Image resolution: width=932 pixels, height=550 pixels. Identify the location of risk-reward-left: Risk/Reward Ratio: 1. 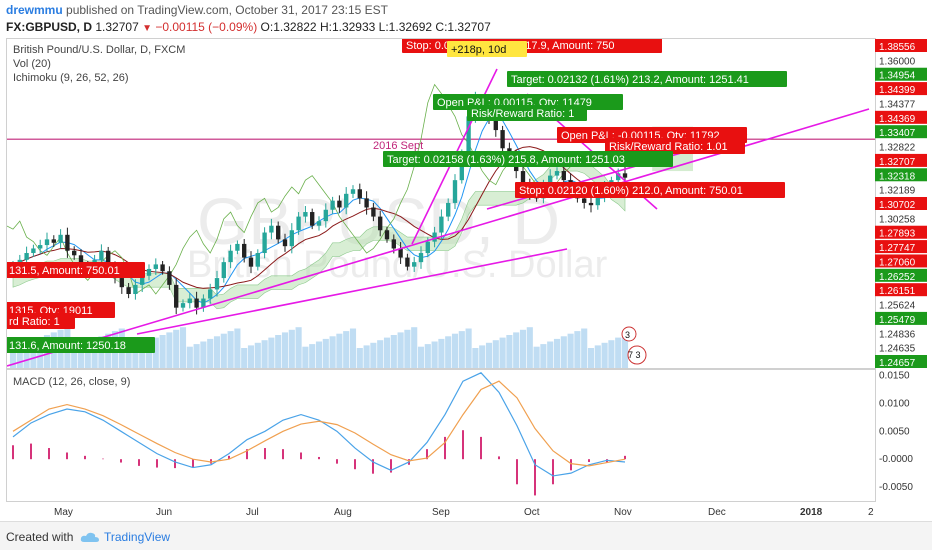
(527, 113).